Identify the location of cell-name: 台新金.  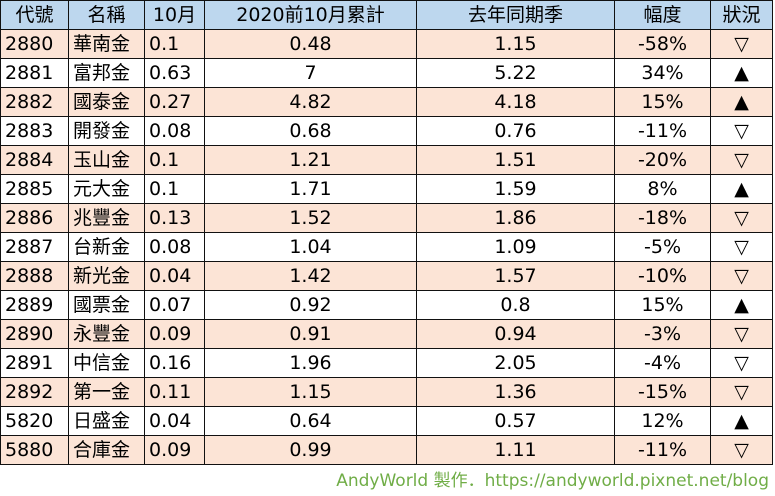
(106, 247).